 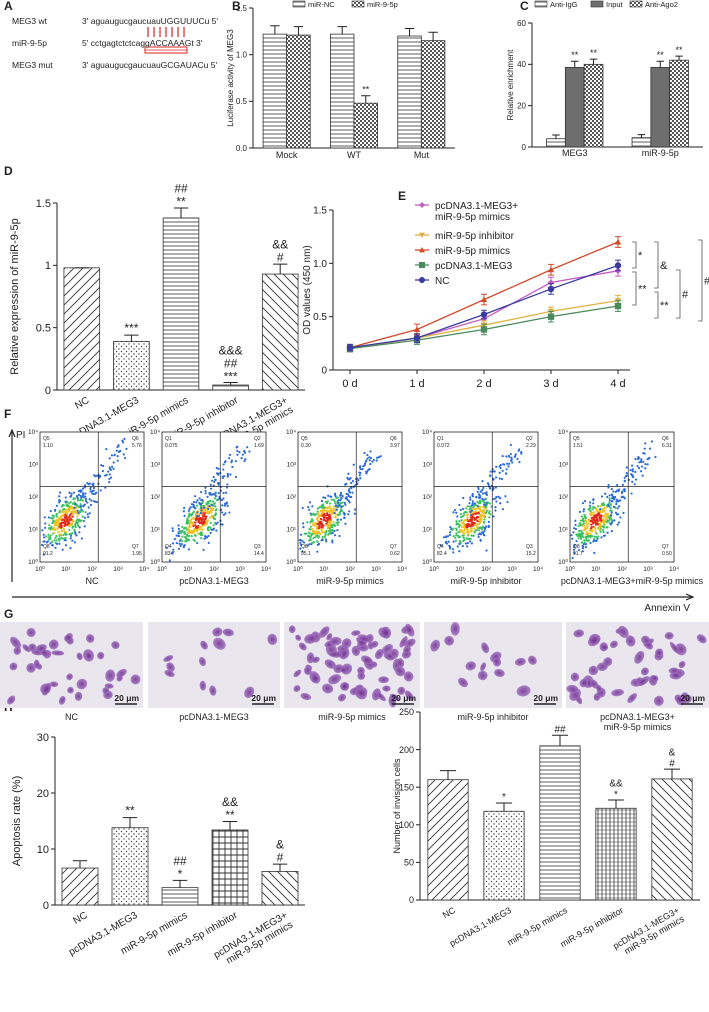 What do you see at coordinates (440, 547) in the screenshot?
I see `quadrant-name: Q4` at bounding box center [440, 547].